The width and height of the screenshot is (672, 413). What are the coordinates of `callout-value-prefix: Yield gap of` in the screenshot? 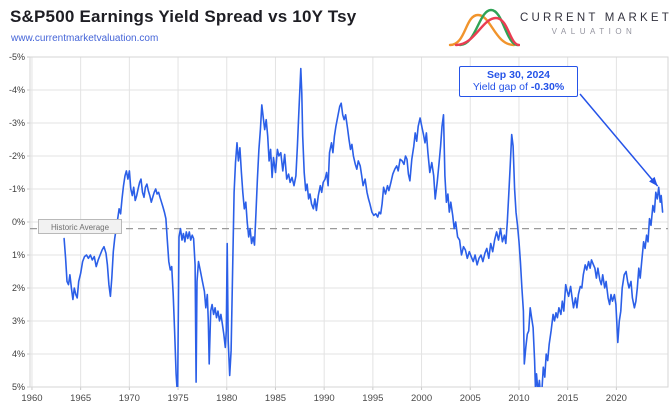 It's located at (500, 87).